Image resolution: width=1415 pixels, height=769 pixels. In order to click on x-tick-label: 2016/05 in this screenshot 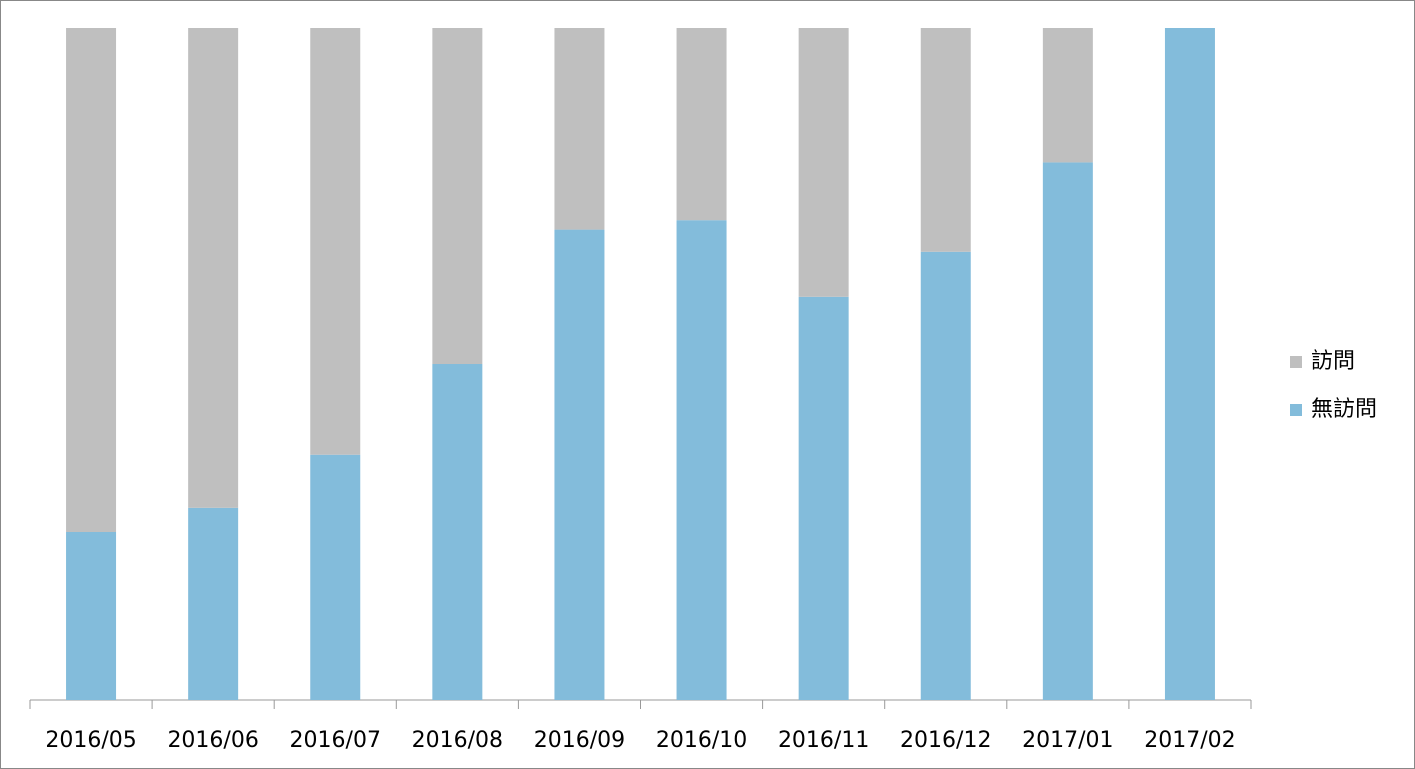, I will do `click(90, 740)`.